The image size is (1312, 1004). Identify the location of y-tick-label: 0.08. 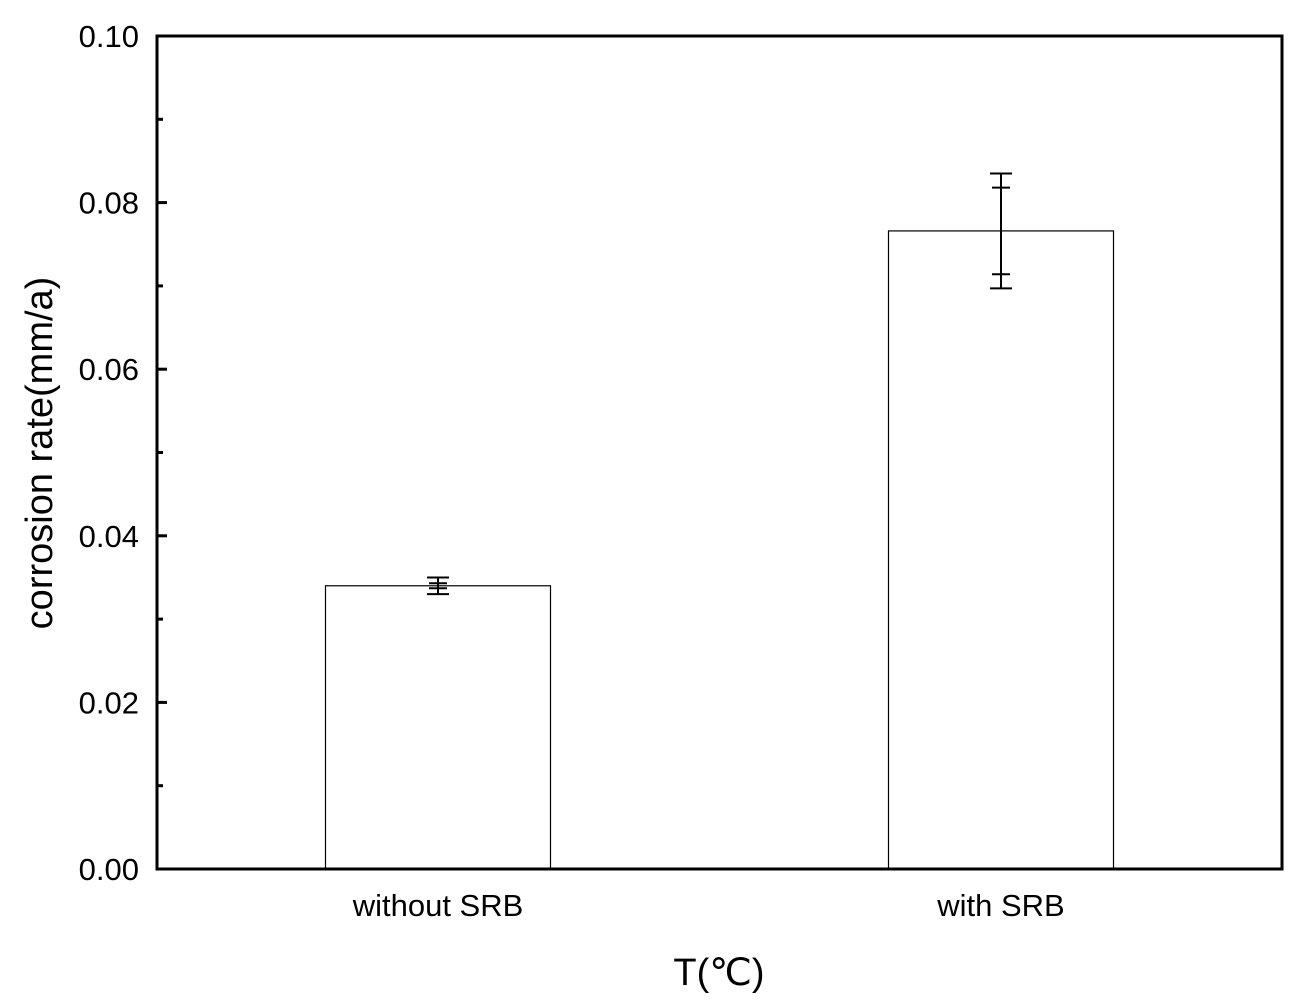
(109, 203).